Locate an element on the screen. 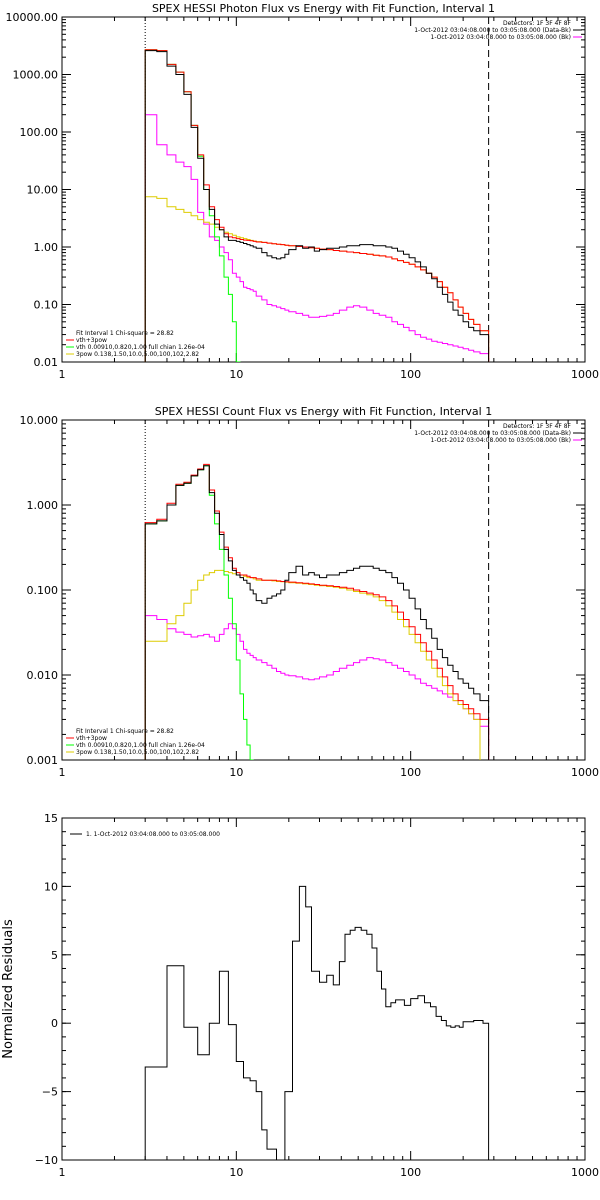  y-tick-label: 0.010 is located at coordinates (43, 675).